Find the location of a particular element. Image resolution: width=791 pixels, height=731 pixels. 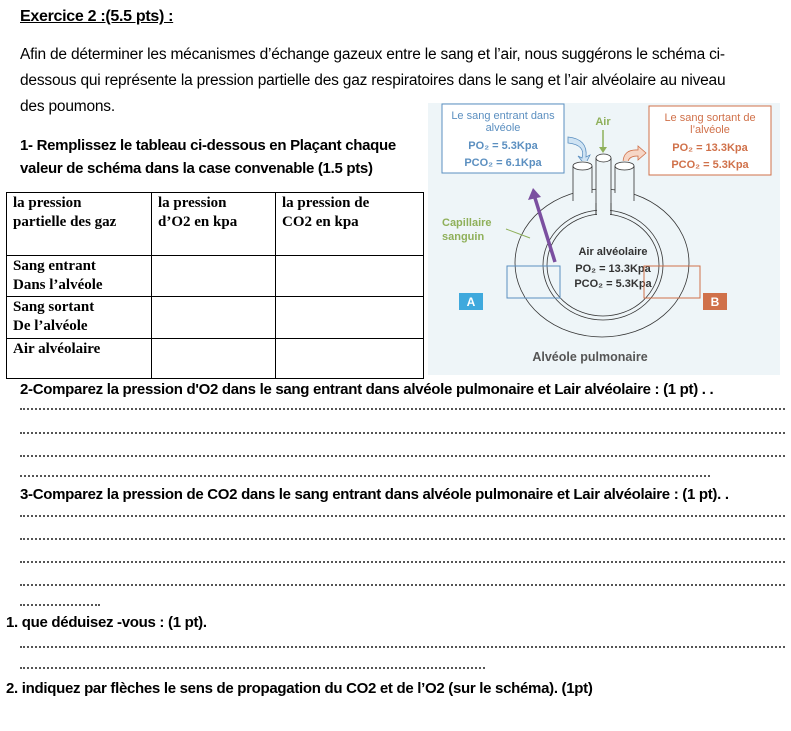

entering-po2: PO₂ = 5.3Kpa is located at coordinates (503, 146).